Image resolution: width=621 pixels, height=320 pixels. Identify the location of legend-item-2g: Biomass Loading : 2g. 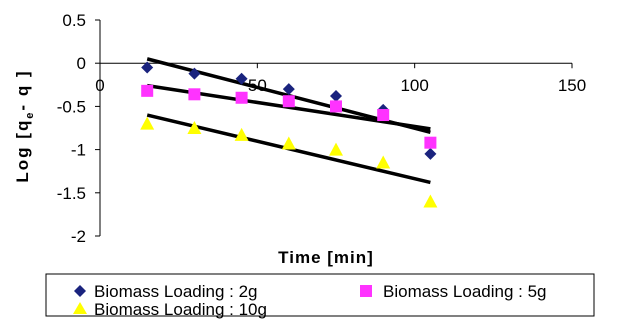
(166, 291).